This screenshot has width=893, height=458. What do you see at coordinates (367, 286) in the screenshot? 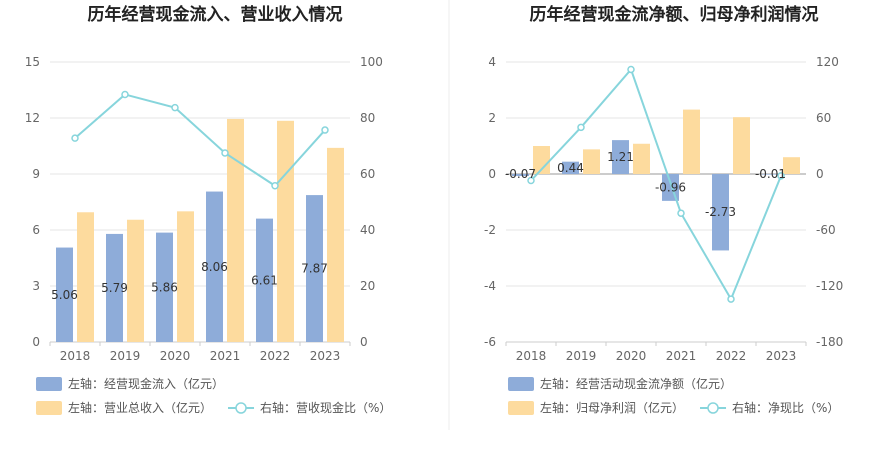
I see `y-right-tick: 20` at bounding box center [367, 286].